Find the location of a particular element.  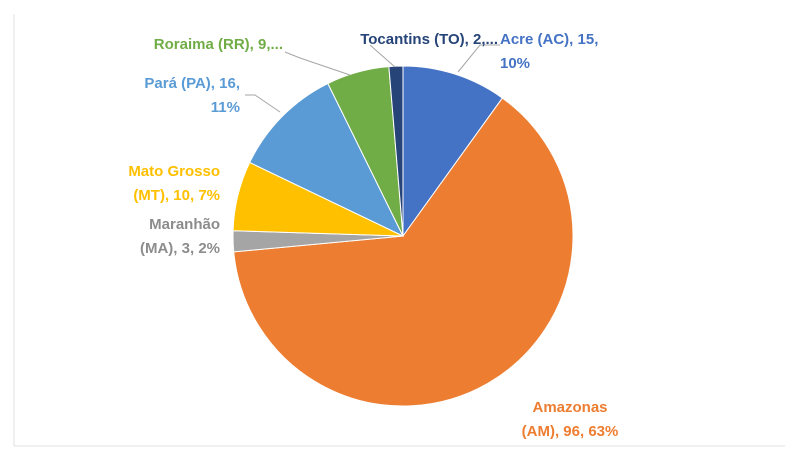

data-label: (AM), 96, 63% is located at coordinates (570, 431).